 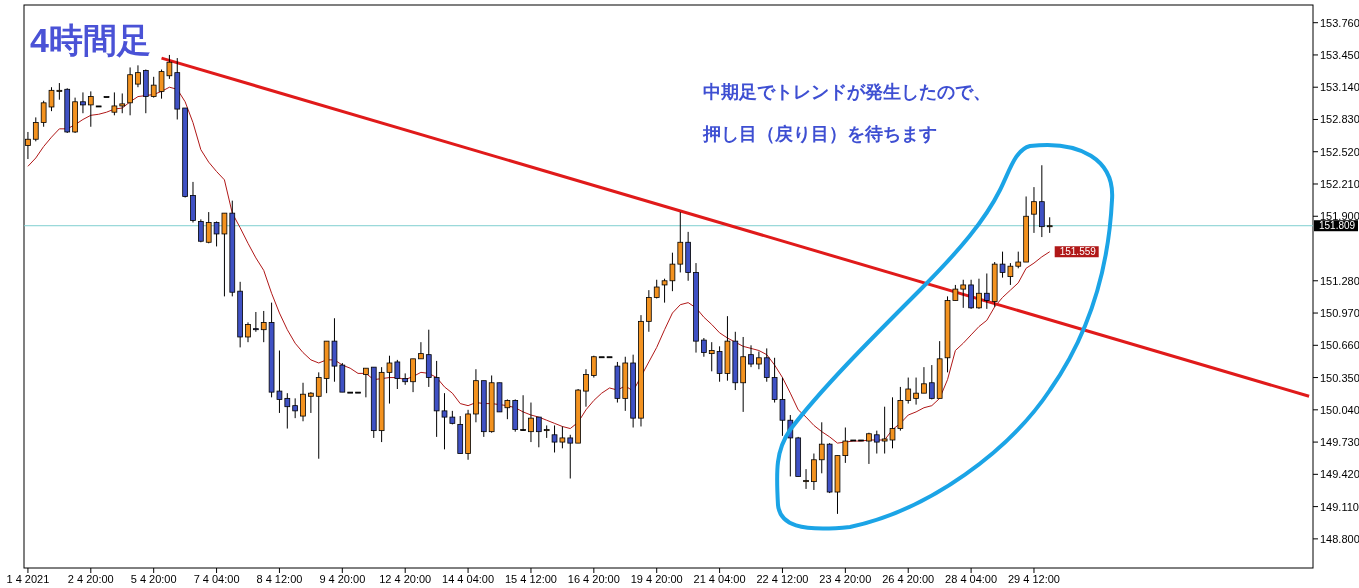 I want to click on y-tick-label: 150.040, so click(x=1339, y=409).